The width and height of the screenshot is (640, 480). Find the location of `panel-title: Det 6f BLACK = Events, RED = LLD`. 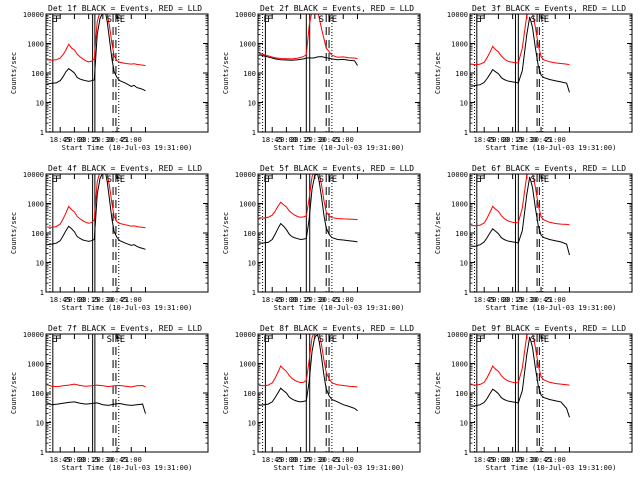

panel-title: Det 6f BLACK = Events, RED = LLD is located at coordinates (549, 168).